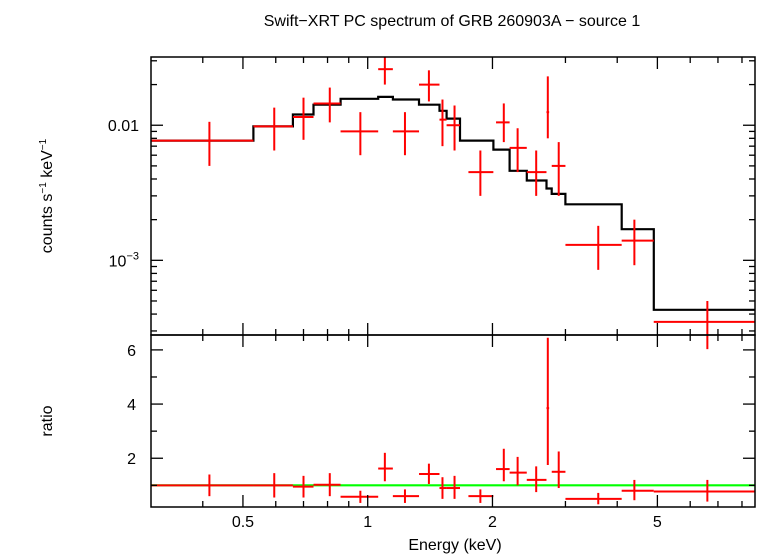 The height and width of the screenshot is (560, 757). Describe the element at coordinates (367, 522) in the screenshot. I see `x-tick-label: 1` at that location.